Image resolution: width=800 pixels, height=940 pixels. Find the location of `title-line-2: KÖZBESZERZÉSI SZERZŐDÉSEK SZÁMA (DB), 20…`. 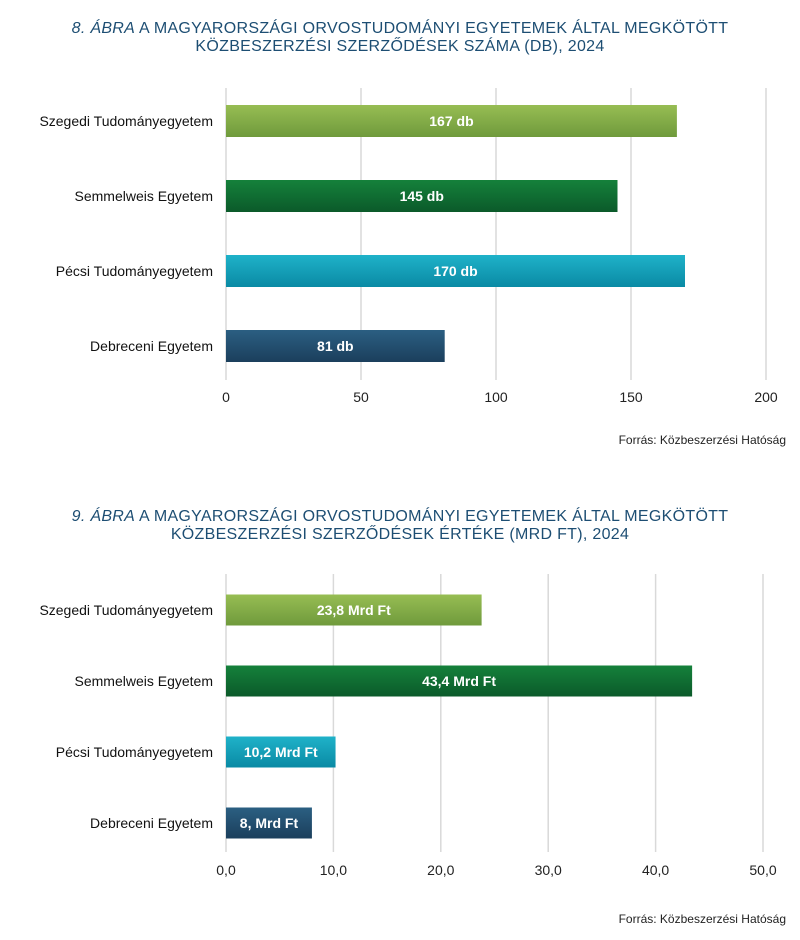

title-line-2: KÖZBESZERZÉSI SZERZŐDÉSEK SZÁMA (DB), 20… is located at coordinates (400, 46).